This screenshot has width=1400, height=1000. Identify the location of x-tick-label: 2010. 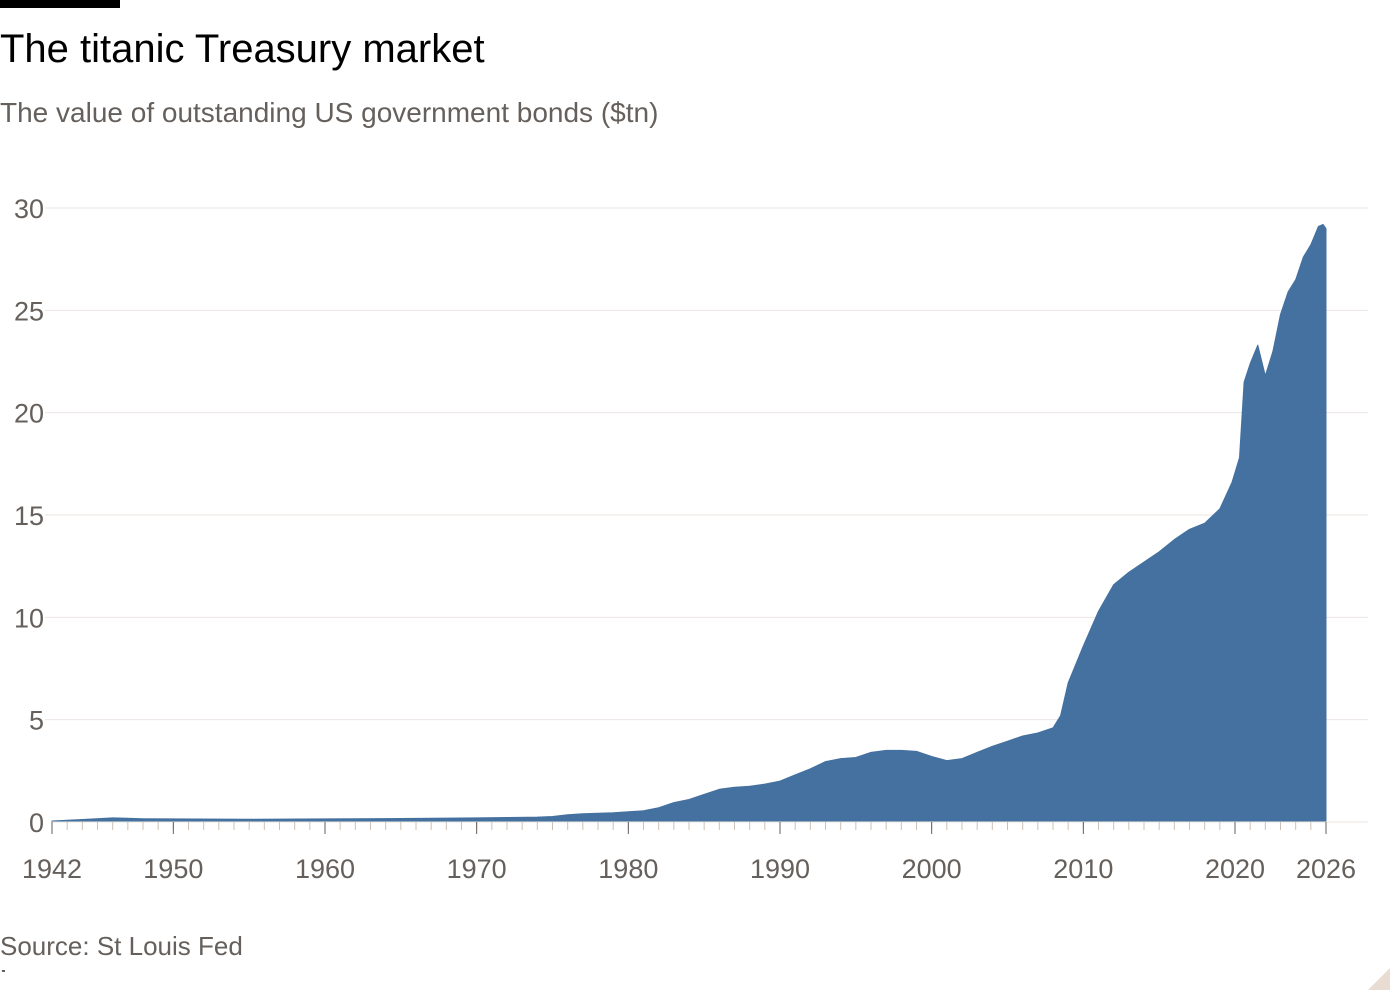
(1083, 869).